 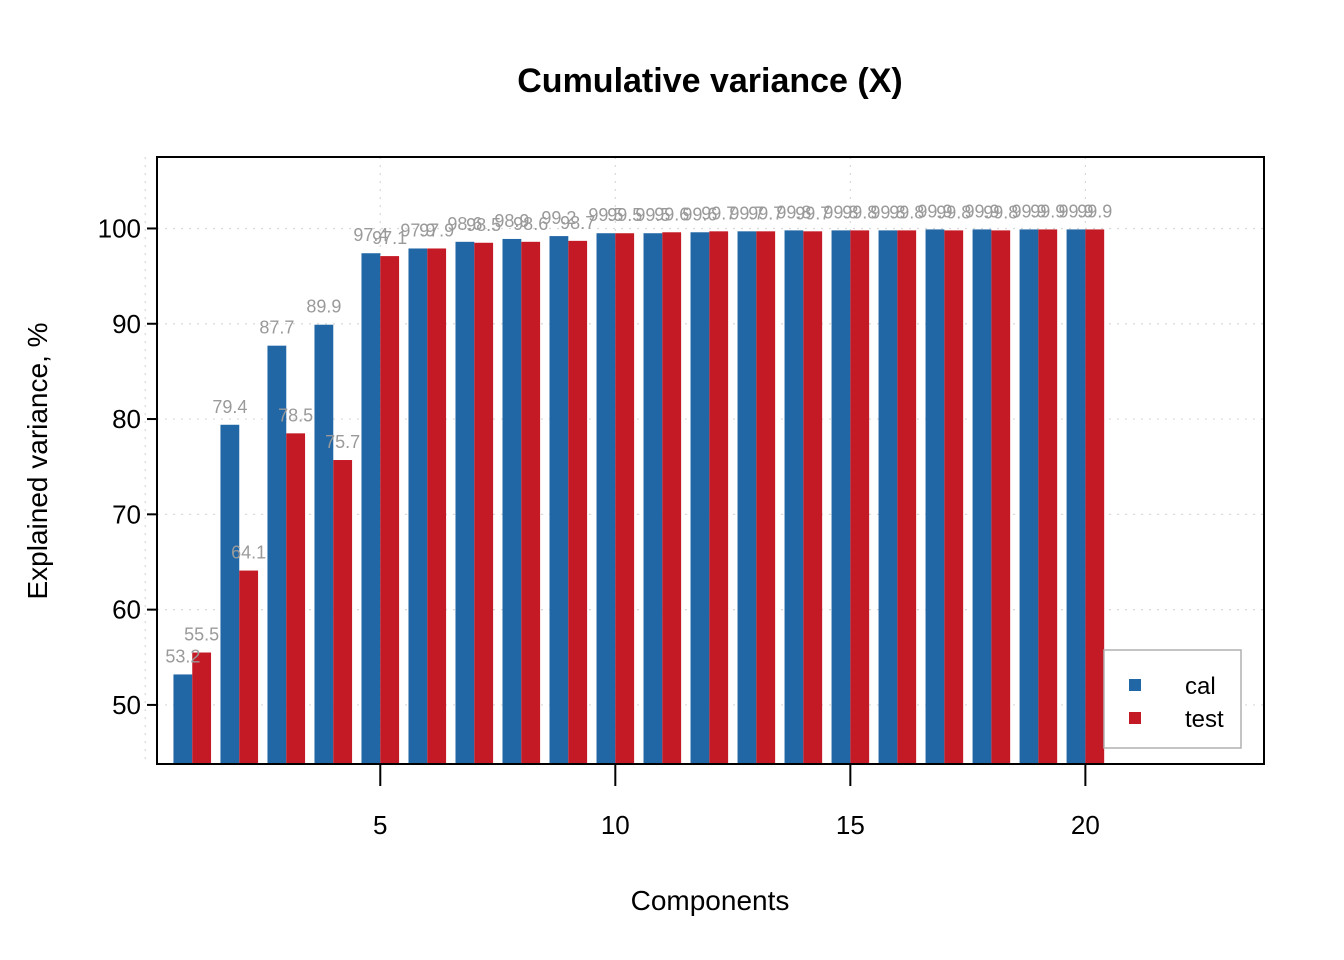 I want to click on data-label-test-4: 75.7, so click(x=342, y=442).